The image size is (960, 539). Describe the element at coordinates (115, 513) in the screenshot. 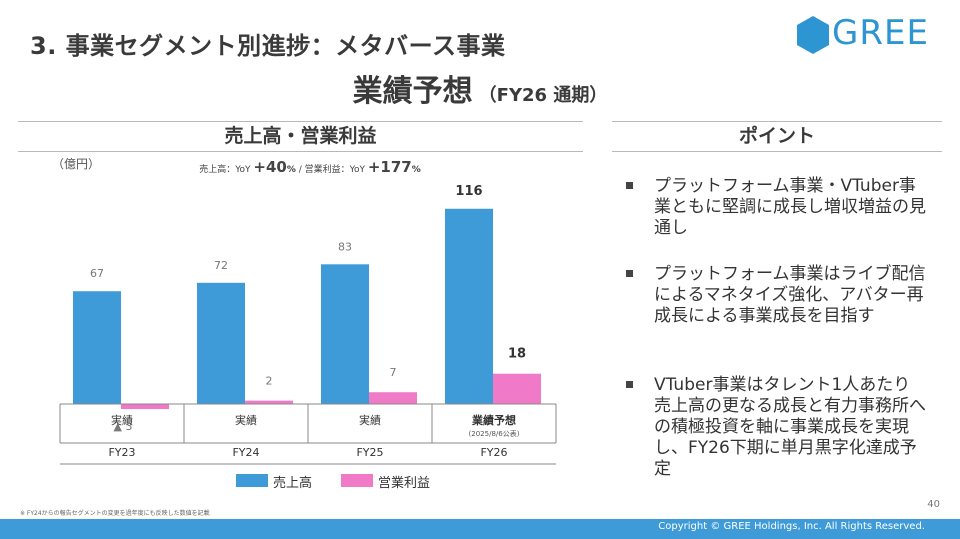

I see `footnote: ※ FY24からの報告セグメントの変更を過年度にも反映した数値を記載` at that location.